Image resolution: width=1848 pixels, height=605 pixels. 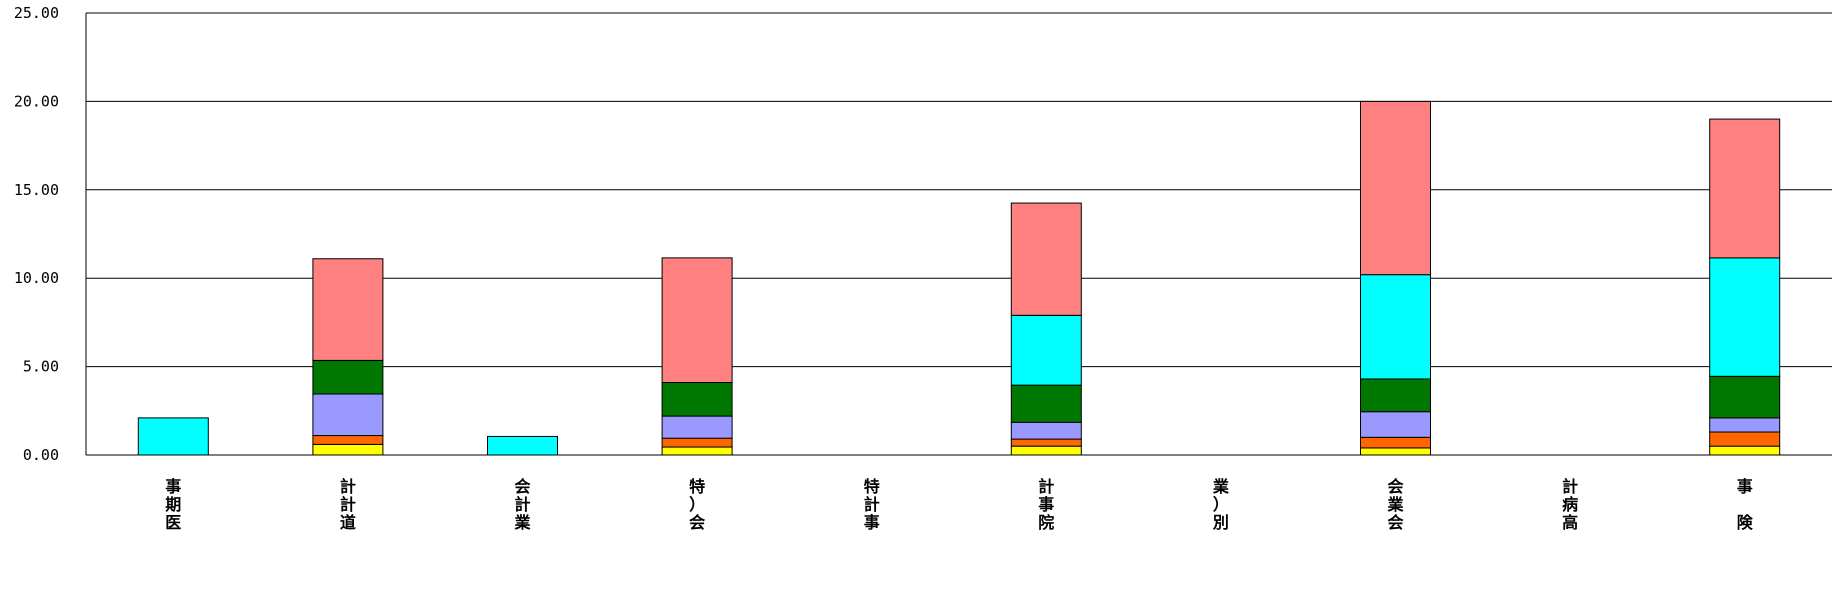 What do you see at coordinates (36, 190) in the screenshot?
I see `y-tick-label: 15.00` at bounding box center [36, 190].